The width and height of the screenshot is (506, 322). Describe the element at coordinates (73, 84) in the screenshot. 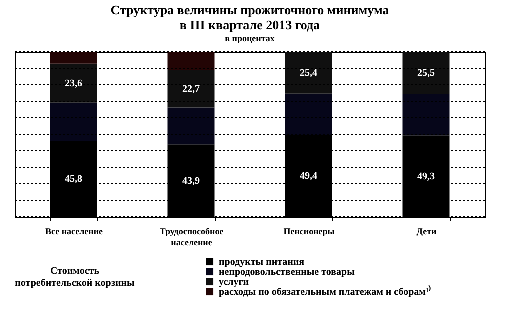

I see `data-label: 23,6` at that location.